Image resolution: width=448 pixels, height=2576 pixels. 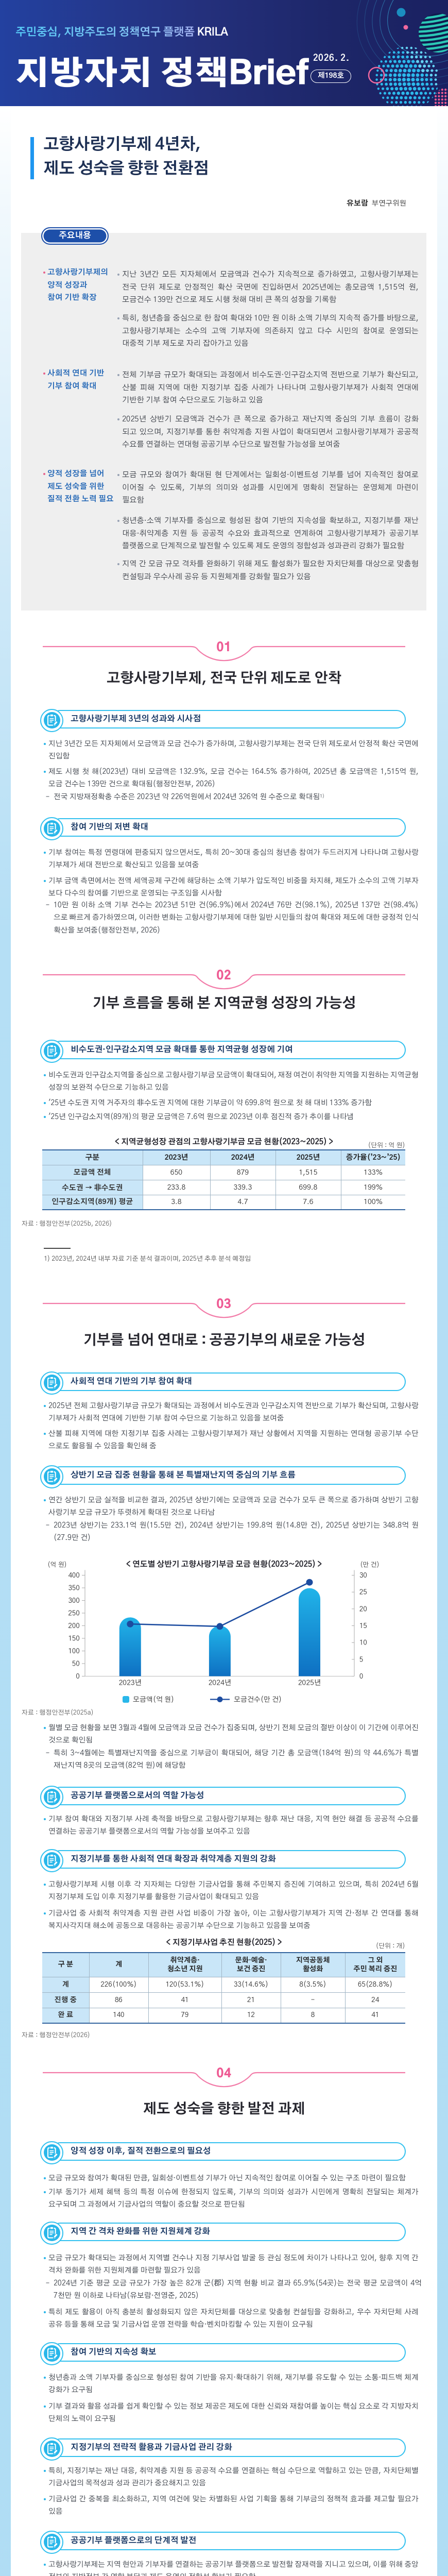 What do you see at coordinates (74, 1588) in the screenshot?
I see `svg-text: 350` at bounding box center [74, 1588].